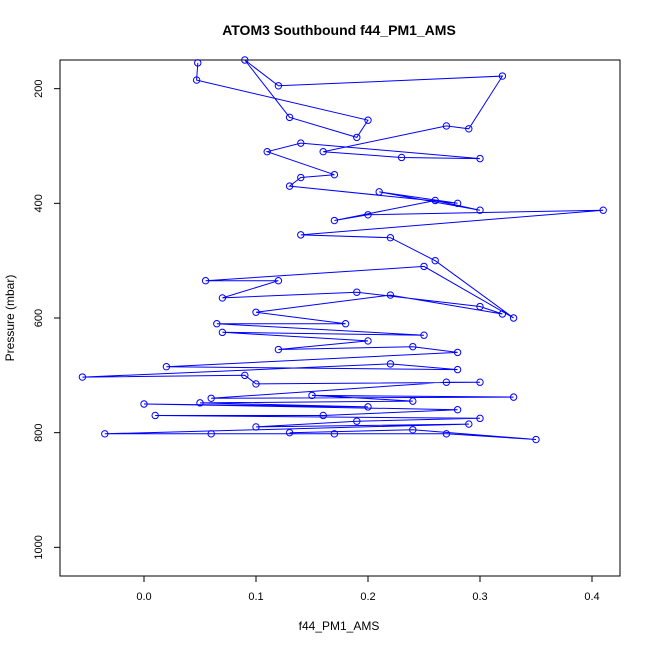 The image size is (650, 650). I want to click on y-tick-label: 200, so click(39, 88).